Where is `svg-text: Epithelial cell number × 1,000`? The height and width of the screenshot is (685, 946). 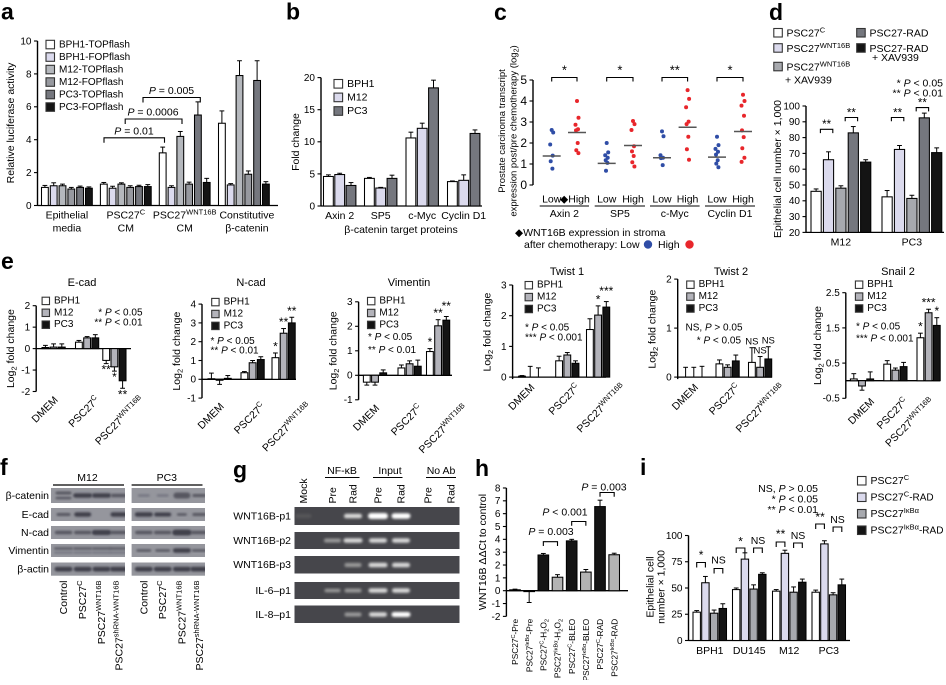
svg-text: Epithelial cell number × 1,000 is located at coordinates (778, 169).